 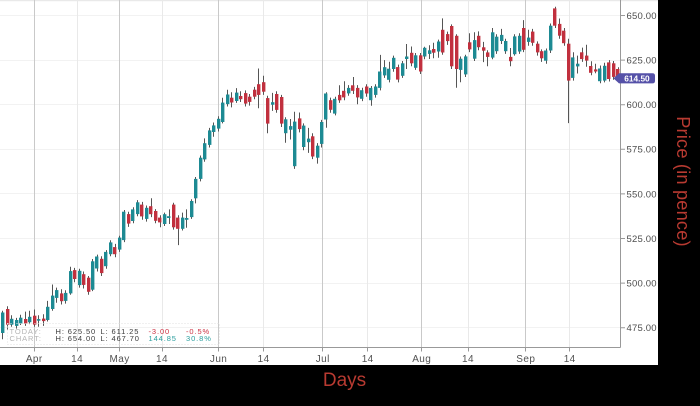 What do you see at coordinates (642, 16) in the screenshot?
I see `svg-text: 650.00` at bounding box center [642, 16].